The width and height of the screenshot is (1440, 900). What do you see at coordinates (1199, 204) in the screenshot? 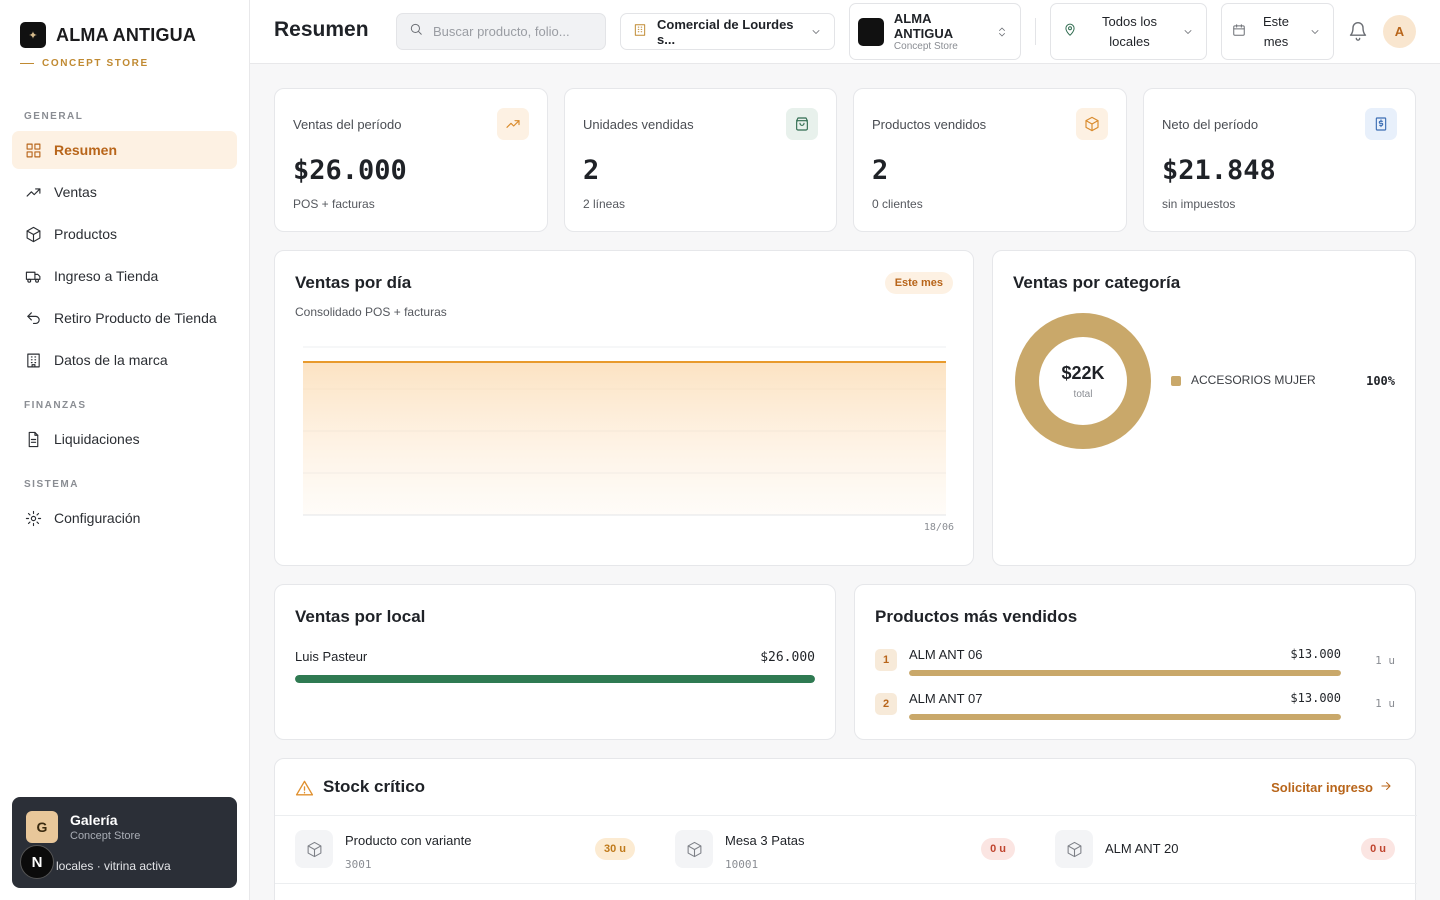
I see `kpi-sub: sin impuestos` at bounding box center [1199, 204].